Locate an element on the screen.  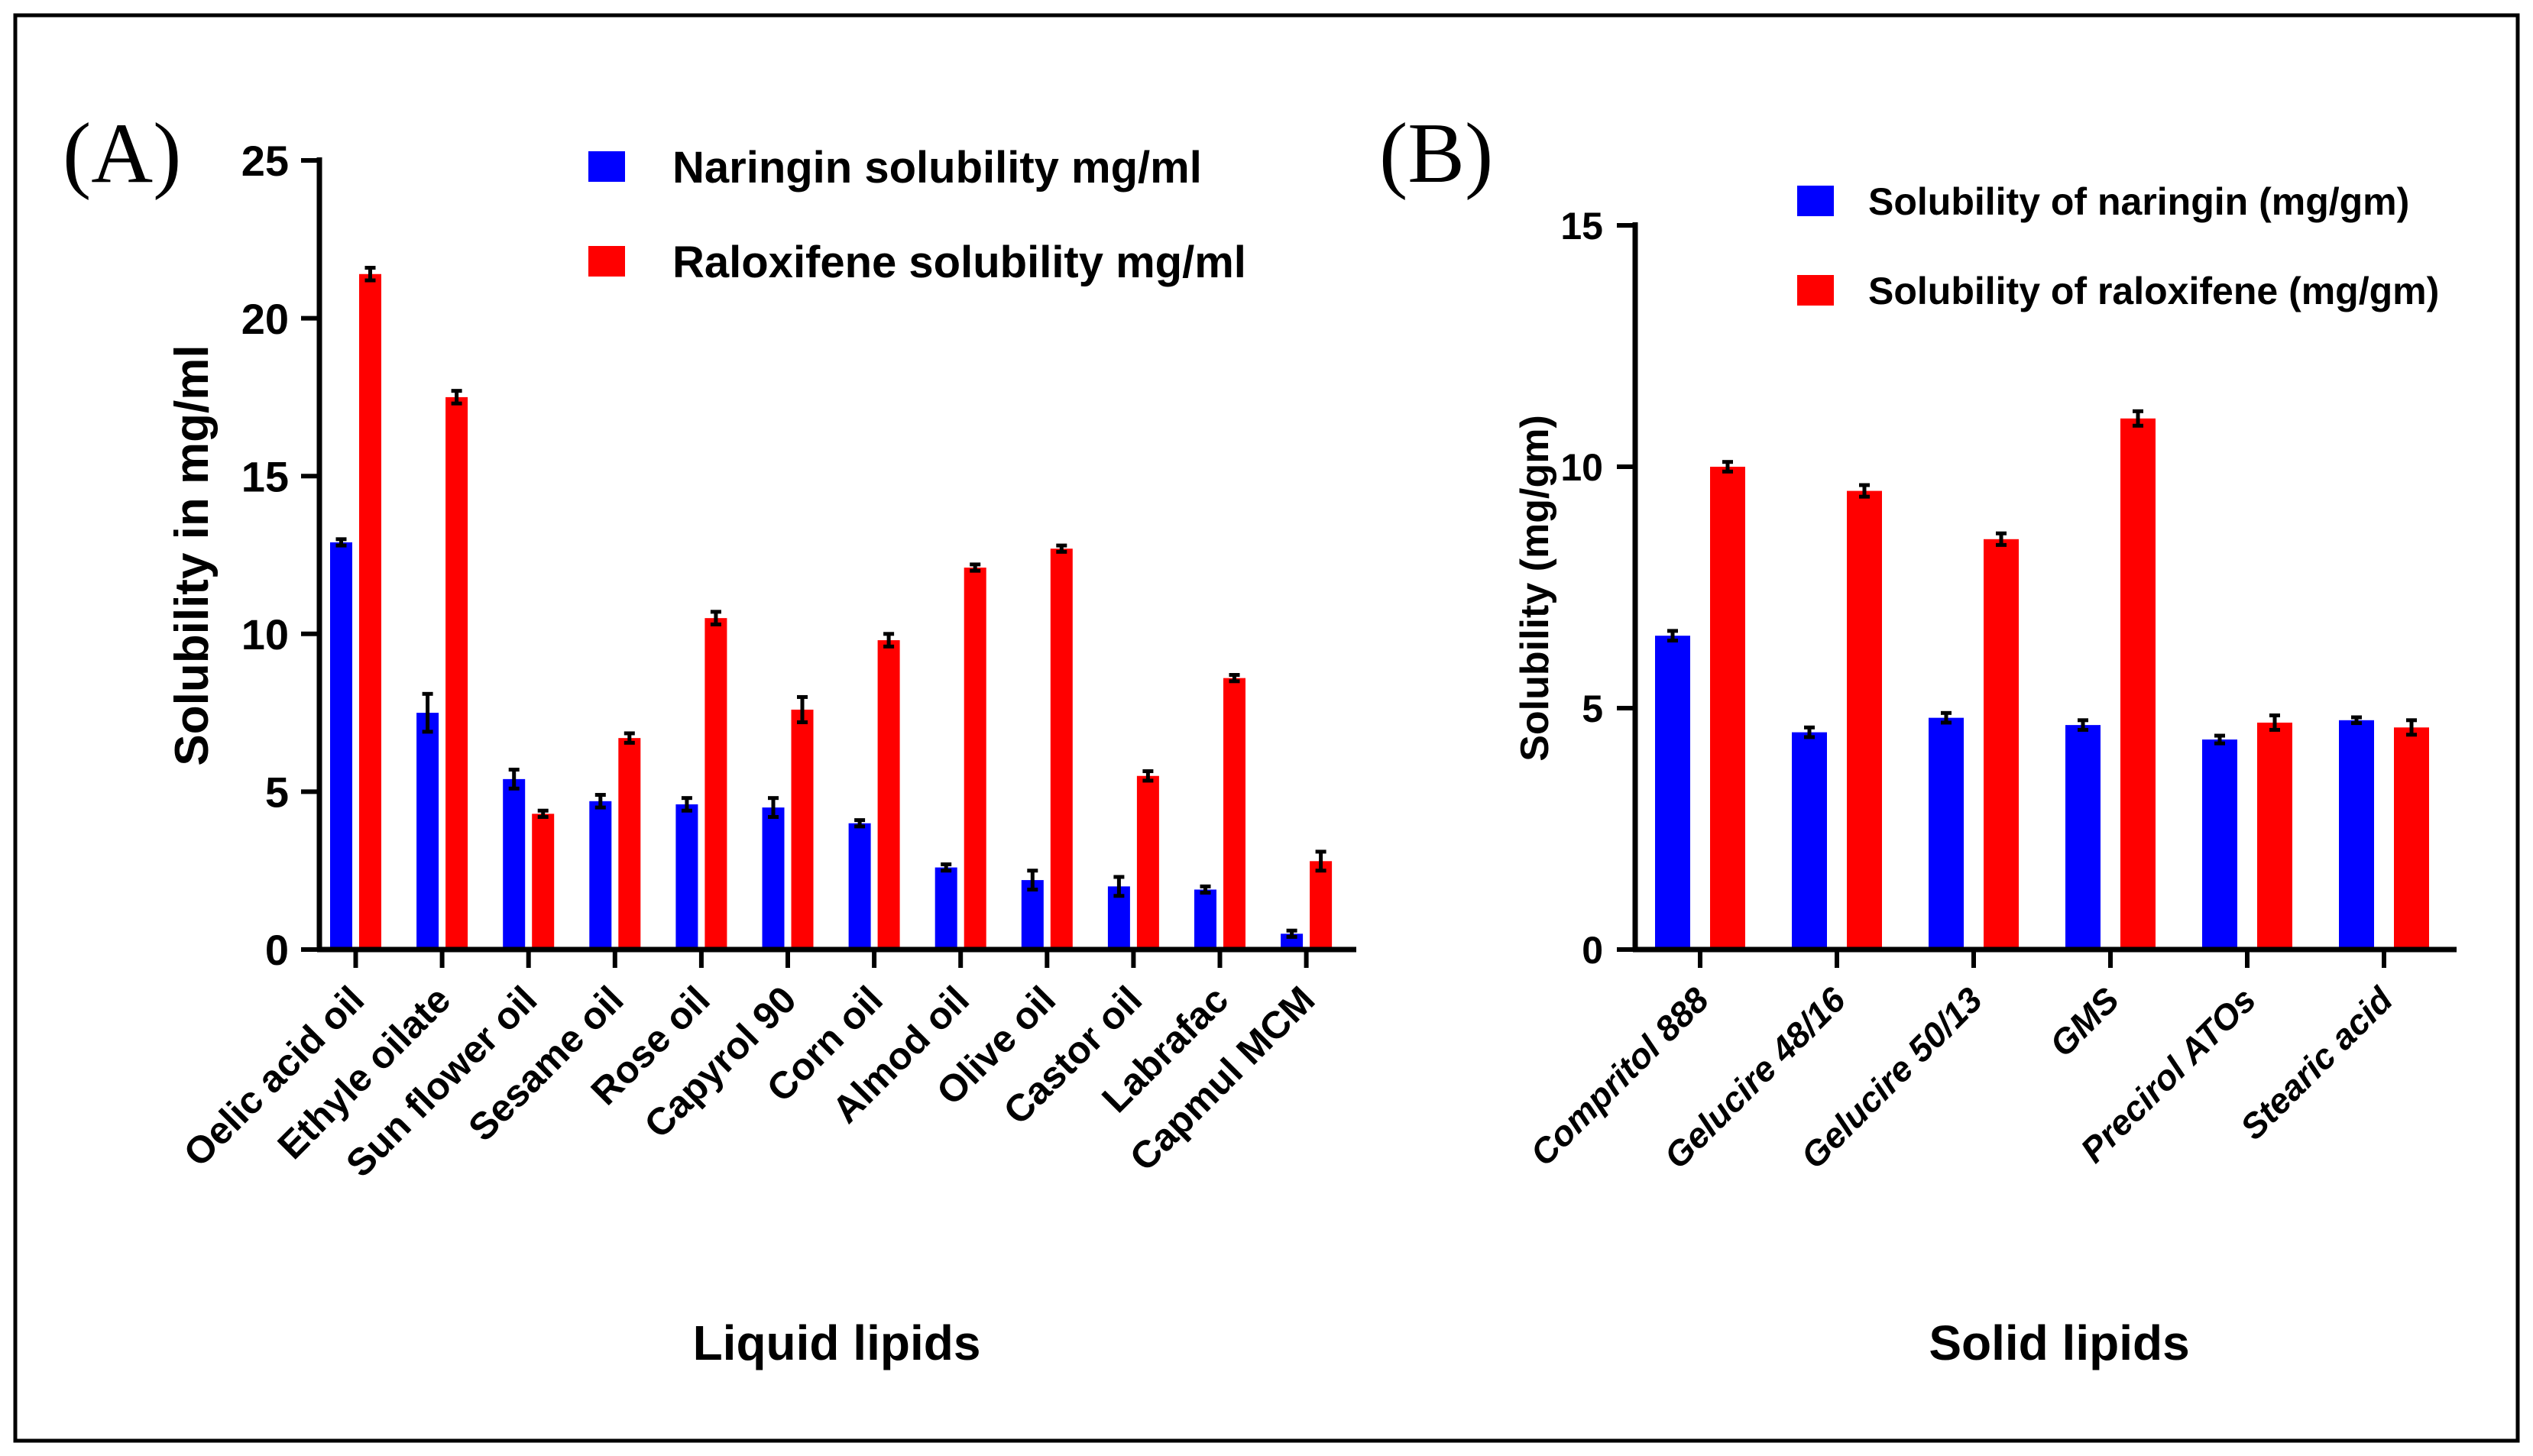
b-x-axis-title: Solid lipids is located at coordinates (2059, 1342).